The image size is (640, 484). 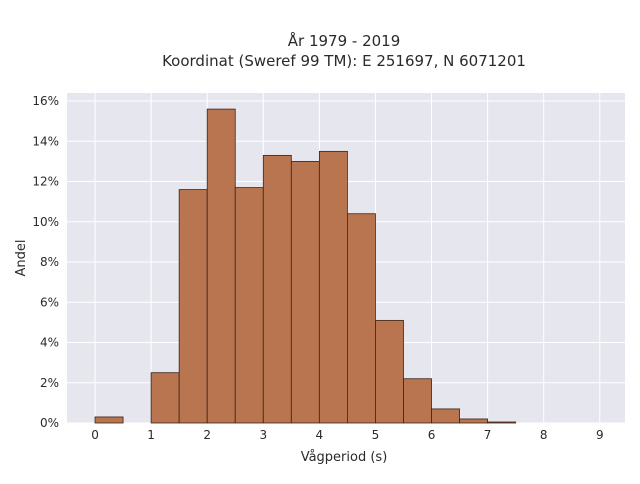 What do you see at coordinates (49, 262) in the screenshot?
I see `y-tick-label-4: 8%` at bounding box center [49, 262].